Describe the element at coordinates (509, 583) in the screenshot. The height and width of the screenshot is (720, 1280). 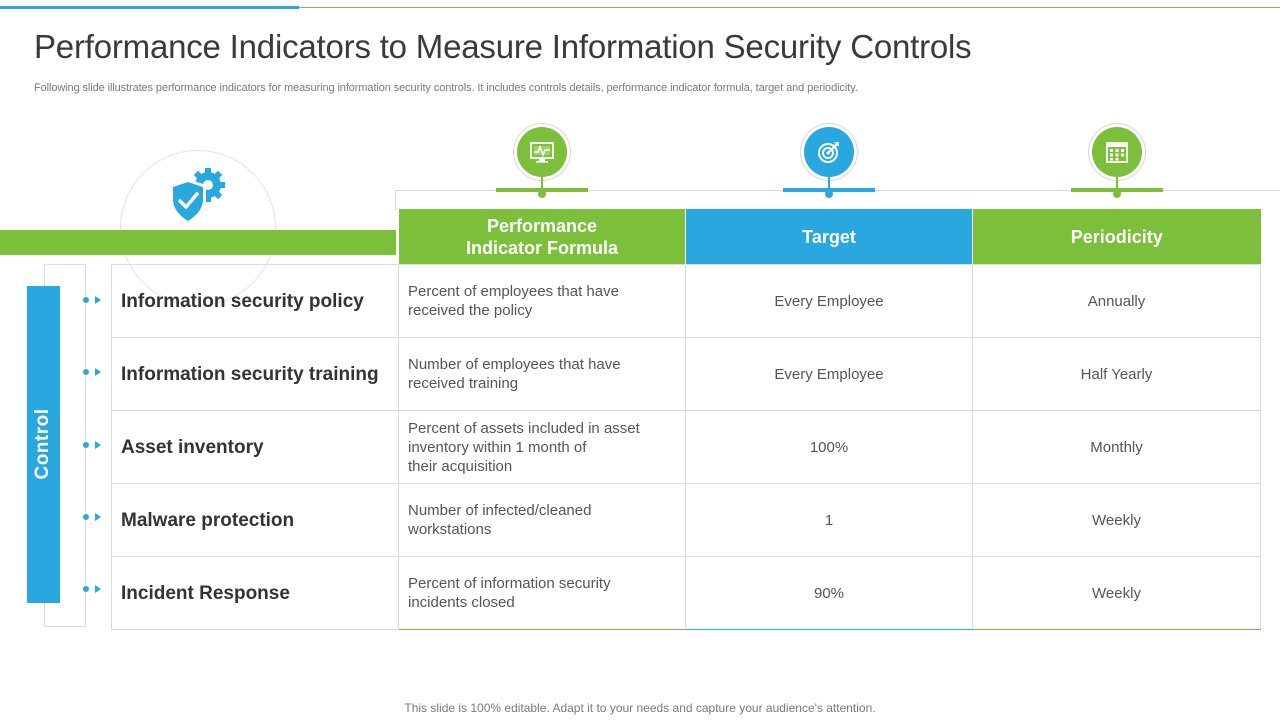
I see `formula-line: Percent of information security` at that location.